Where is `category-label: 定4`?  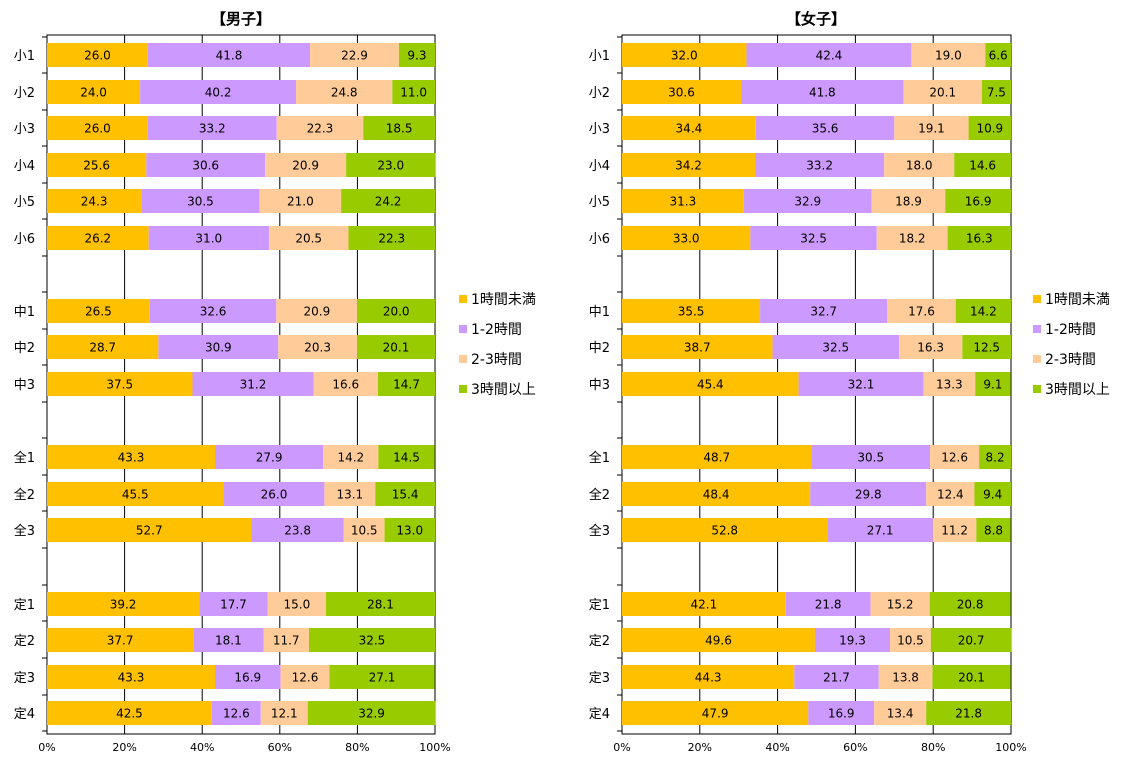 category-label: 定4 is located at coordinates (599, 714).